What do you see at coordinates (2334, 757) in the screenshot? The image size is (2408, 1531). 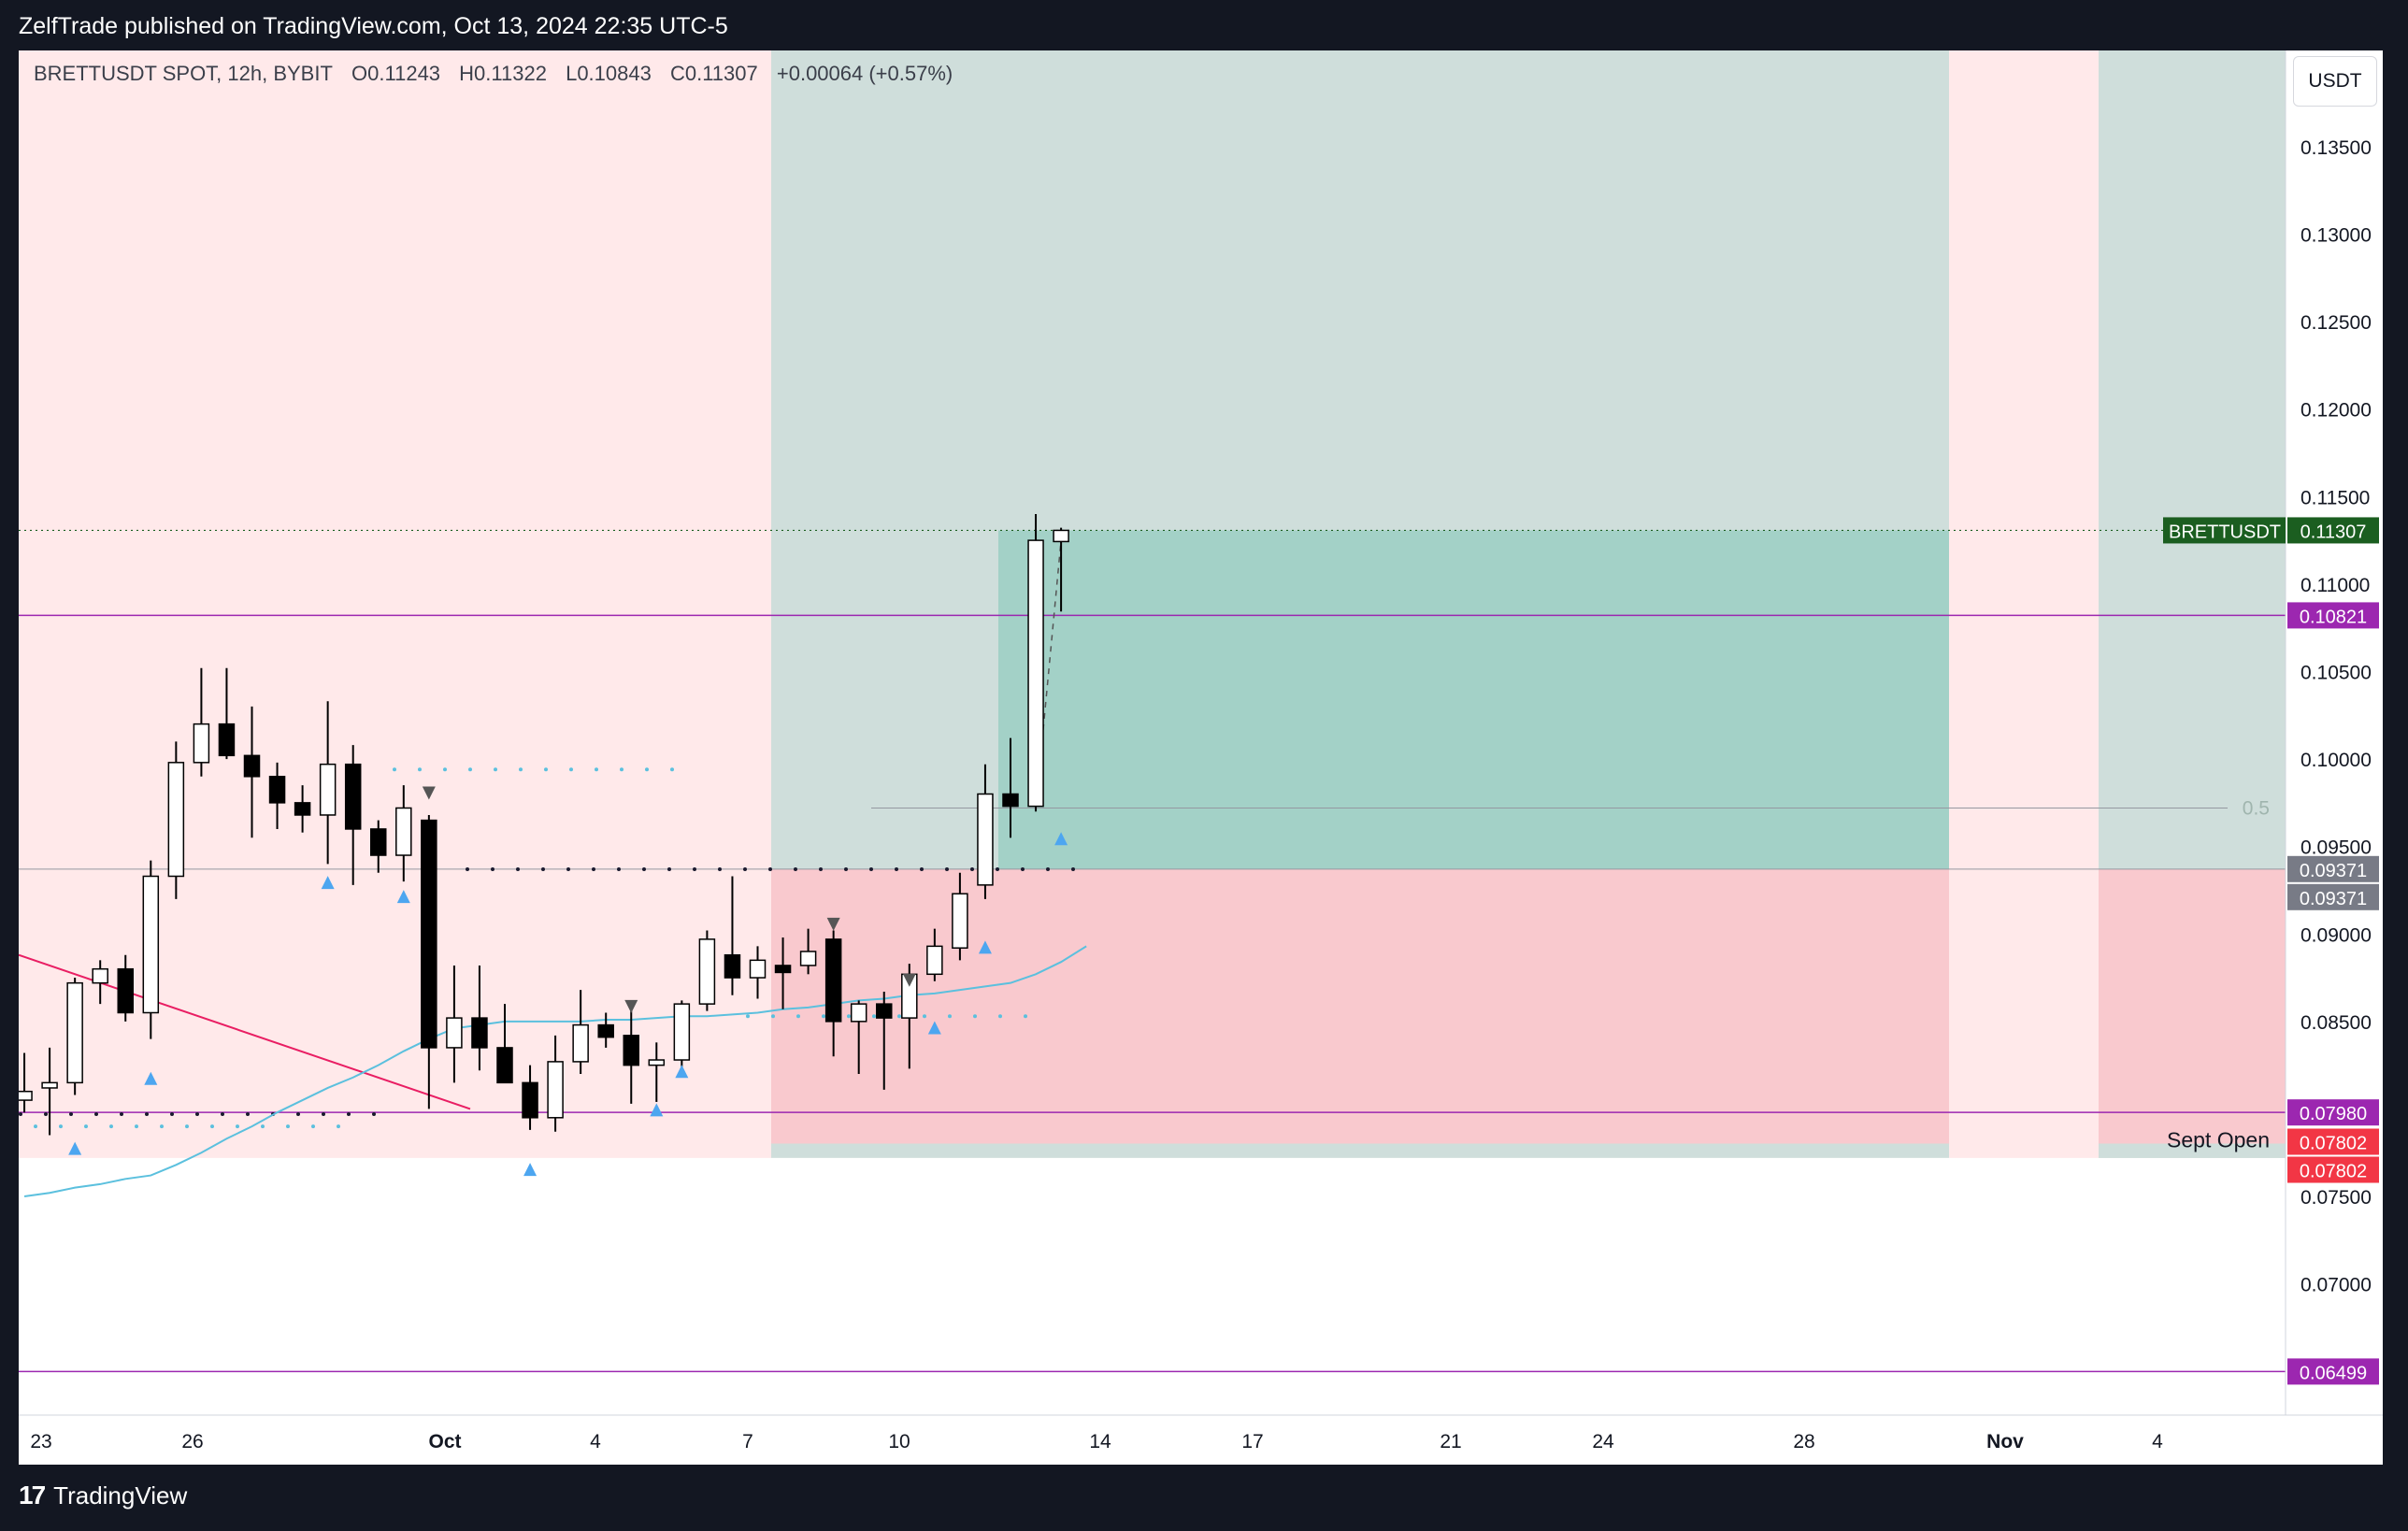 I see `price-axis-bg` at bounding box center [2334, 757].